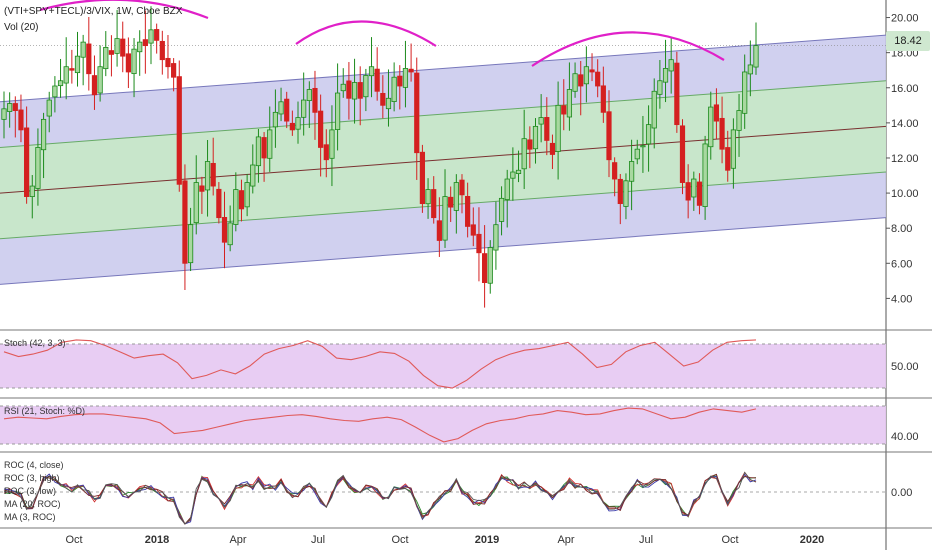 The image size is (932, 555). I want to click on channel-upper-line, so click(443, 68).